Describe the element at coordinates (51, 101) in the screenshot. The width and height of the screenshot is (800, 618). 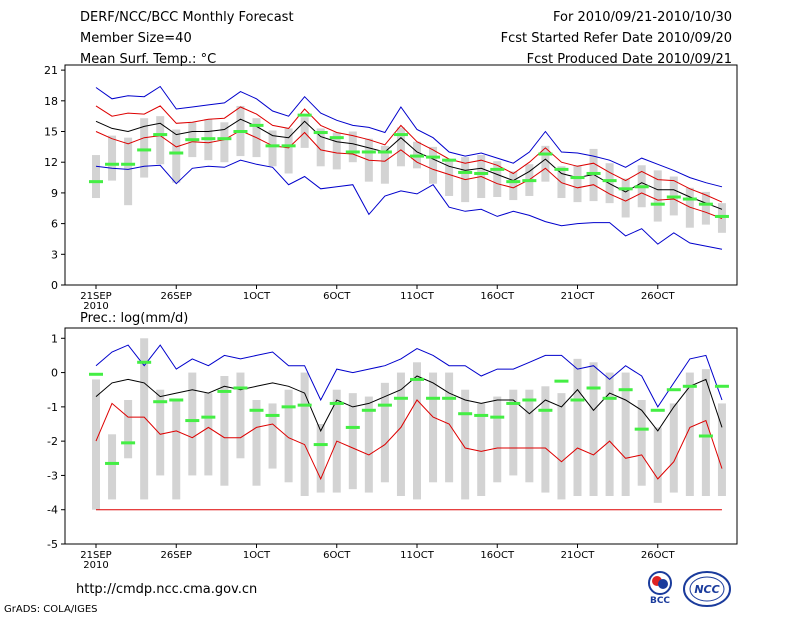
I see `y-tick-label: 18` at that location.